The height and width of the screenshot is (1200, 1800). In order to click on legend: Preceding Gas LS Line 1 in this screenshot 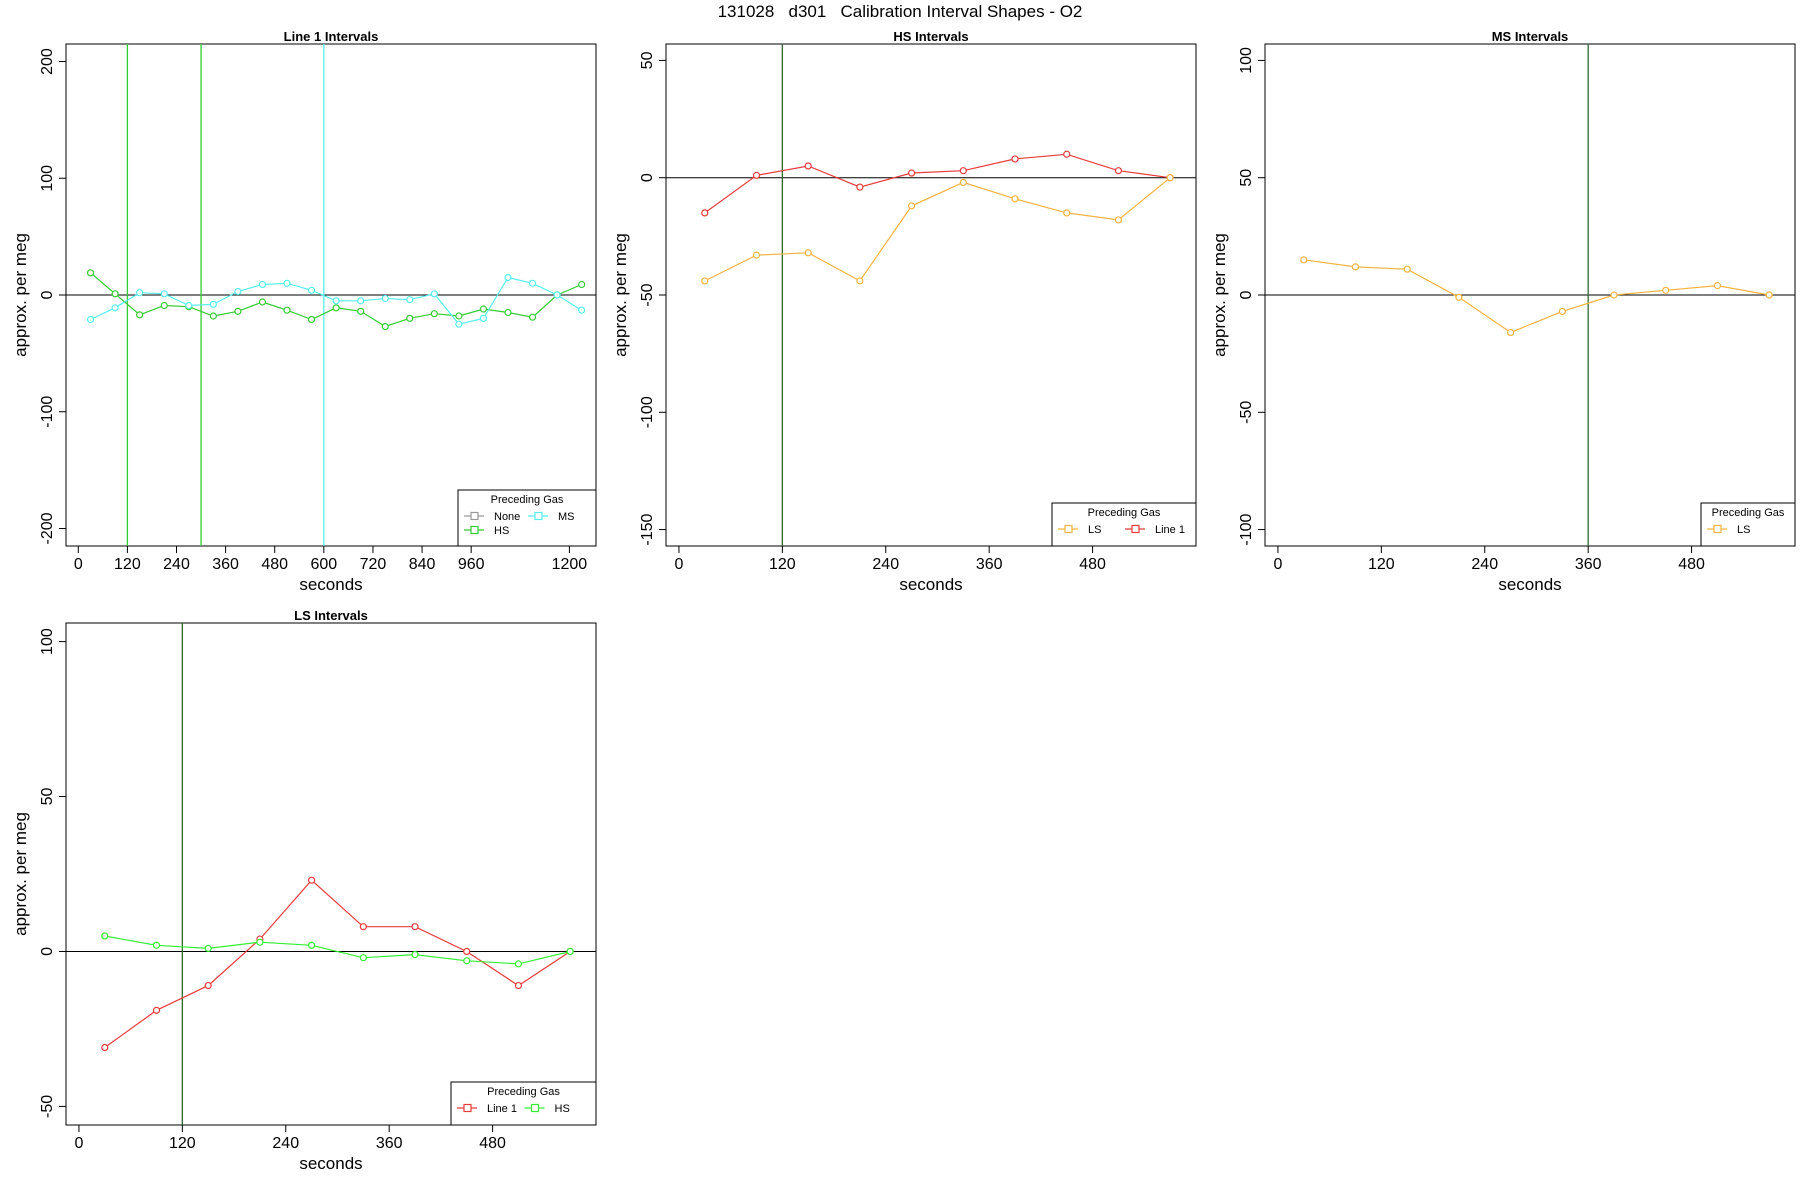, I will do `click(1124, 524)`.